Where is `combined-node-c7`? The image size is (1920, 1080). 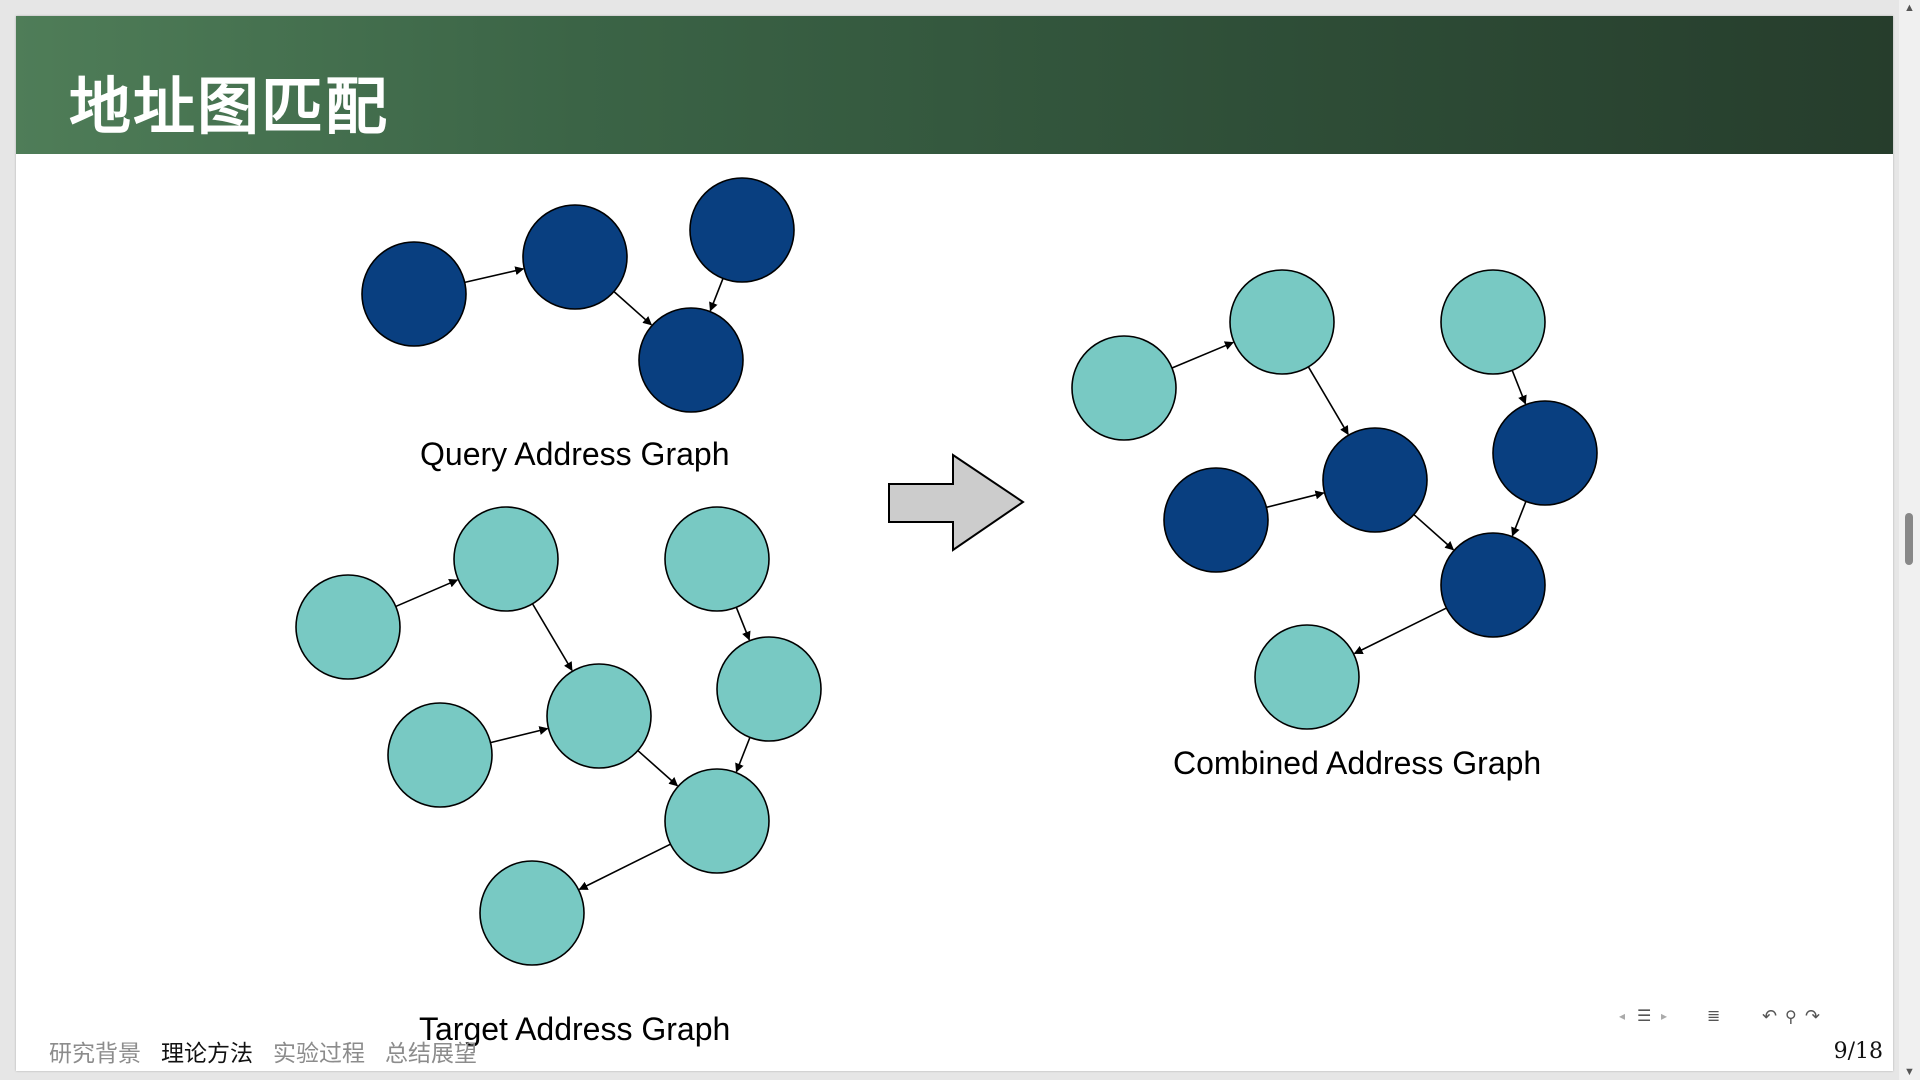
combined-node-c7 is located at coordinates (1493, 585).